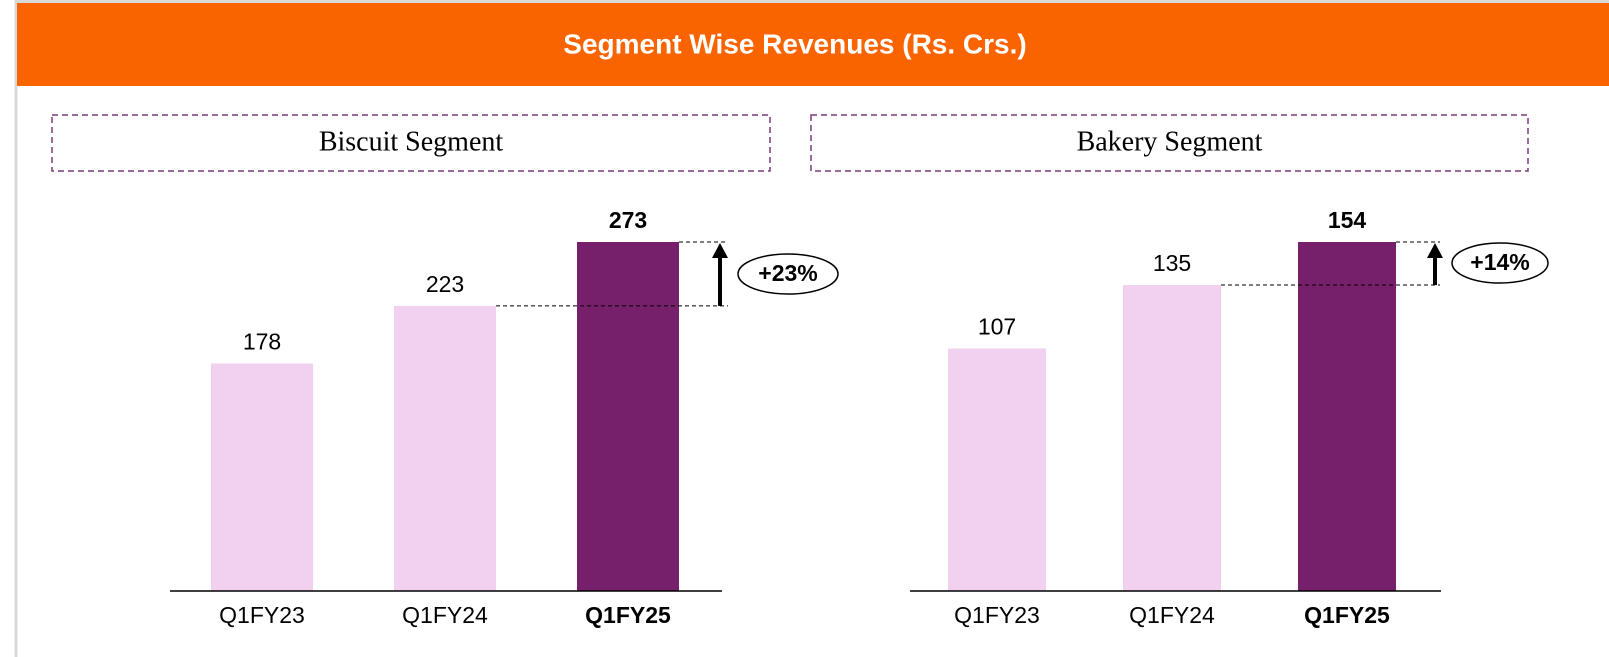 The height and width of the screenshot is (657, 1609). Describe the element at coordinates (794, 43) in the screenshot. I see `header-title: Segment Wise Revenues (Rs. Crs.)` at that location.